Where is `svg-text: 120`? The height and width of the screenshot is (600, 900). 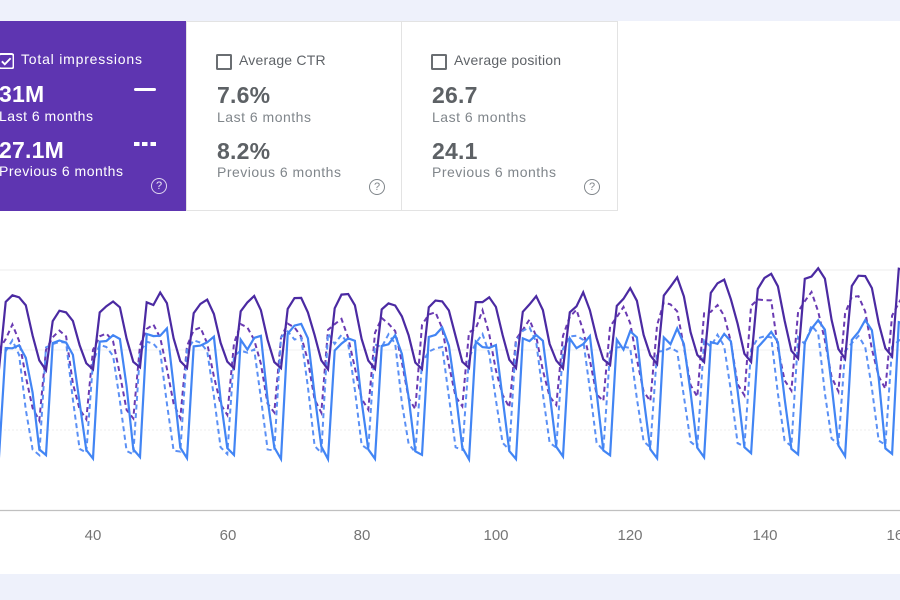 svg-text: 120 is located at coordinates (629, 535).